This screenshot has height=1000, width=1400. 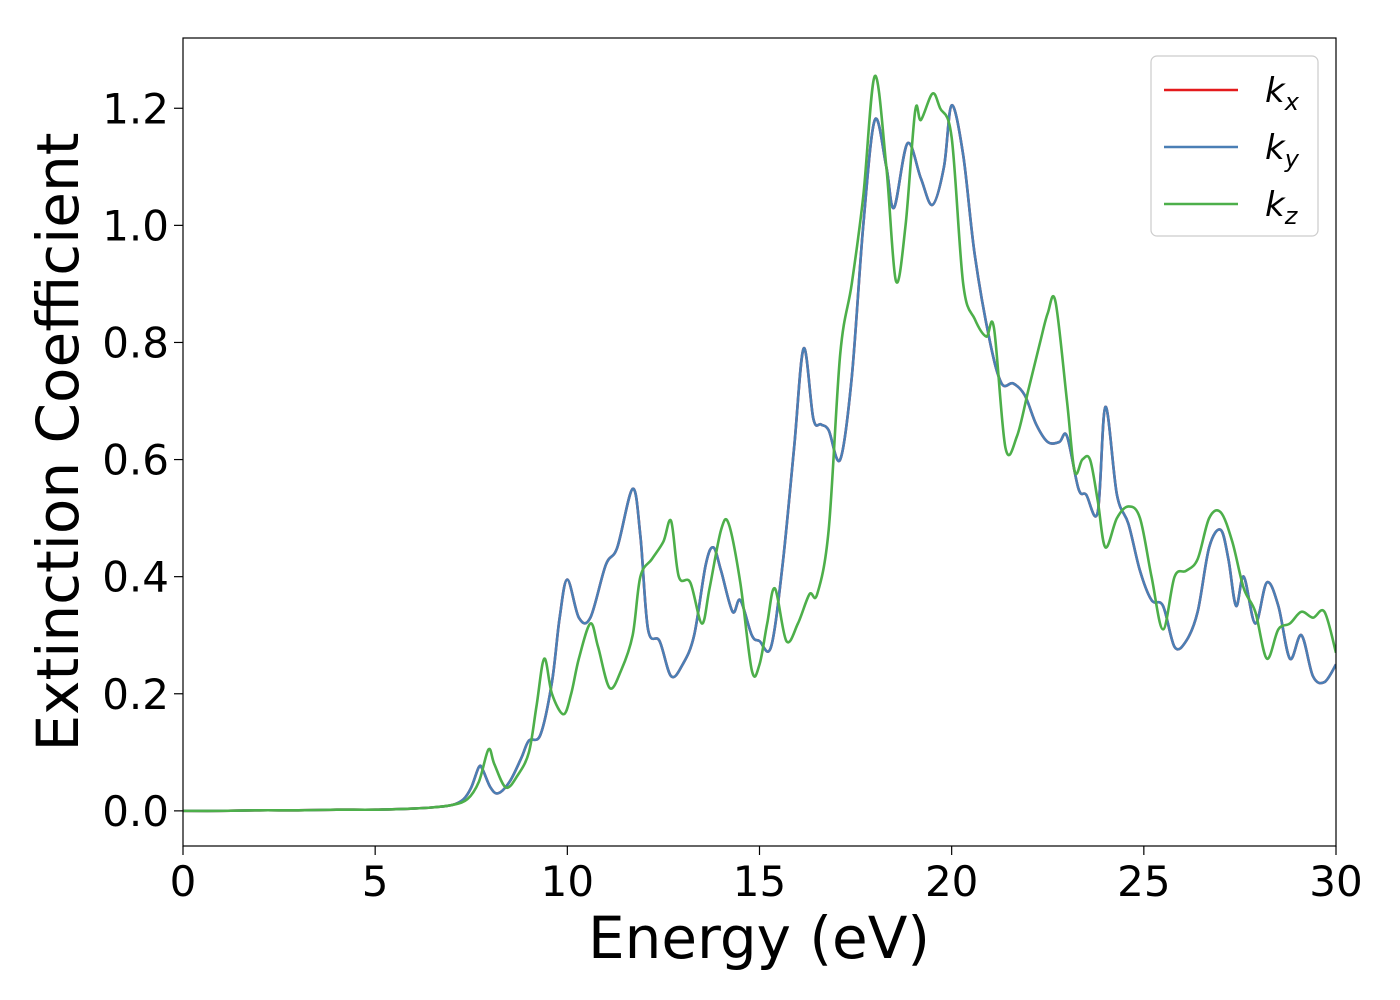 I want to click on legend-label-kz: kz, so click(x=1282, y=207).